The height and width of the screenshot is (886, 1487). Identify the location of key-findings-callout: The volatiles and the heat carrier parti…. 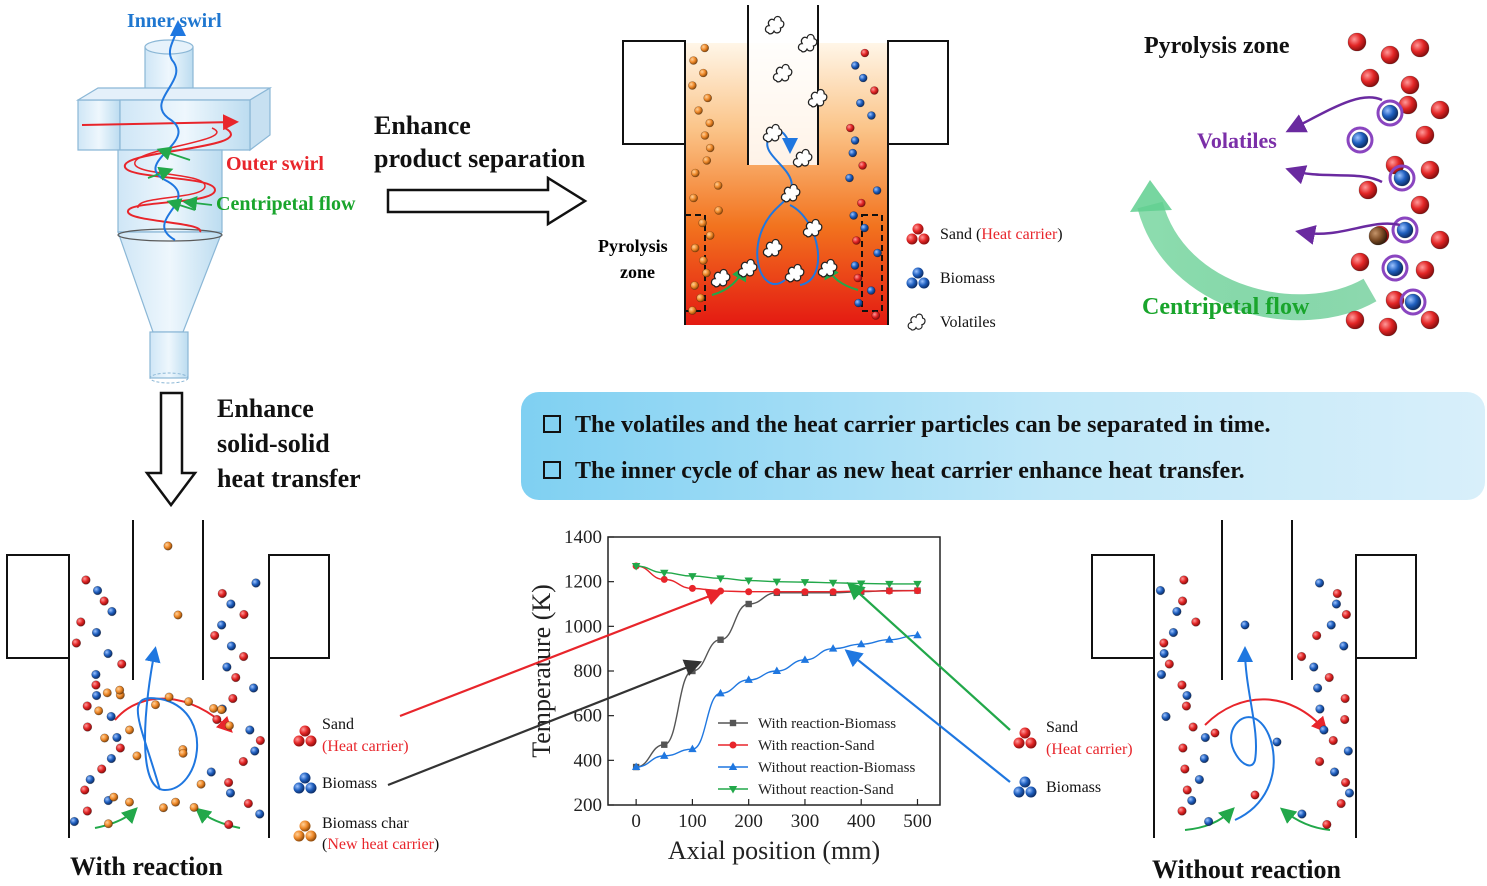
(1003, 446).